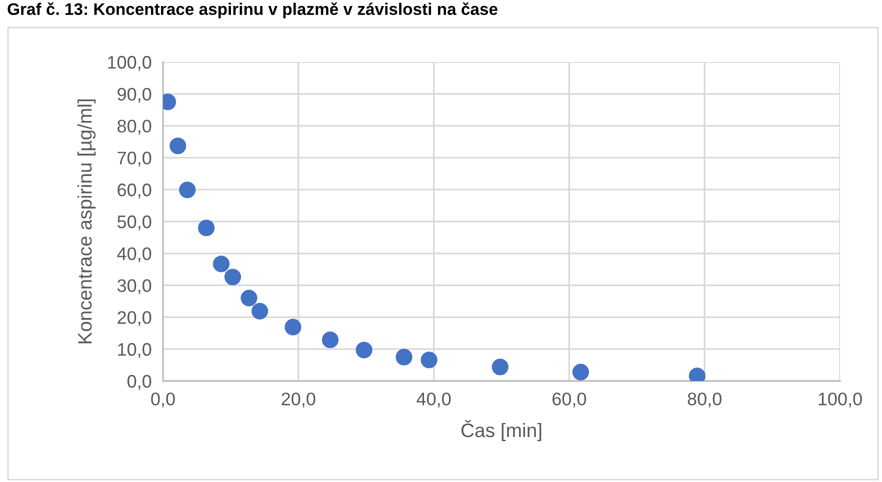 The height and width of the screenshot is (482, 882). Describe the element at coordinates (299, 400) in the screenshot. I see `x-tick-label: 20,0` at that location.